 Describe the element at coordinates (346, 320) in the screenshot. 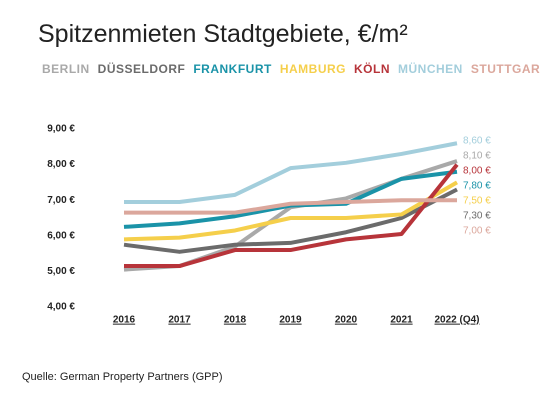

I see `x-tick-label: 2020` at that location.